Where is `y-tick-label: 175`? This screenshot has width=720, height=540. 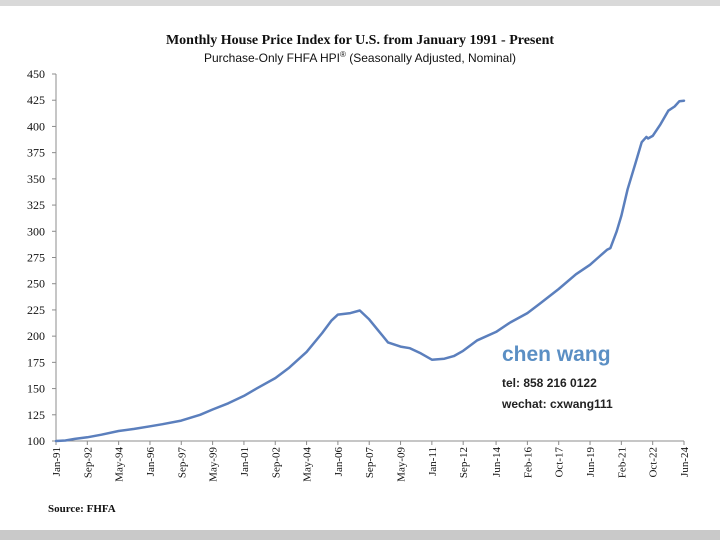
y-tick-label: 175 is located at coordinates (36, 362).